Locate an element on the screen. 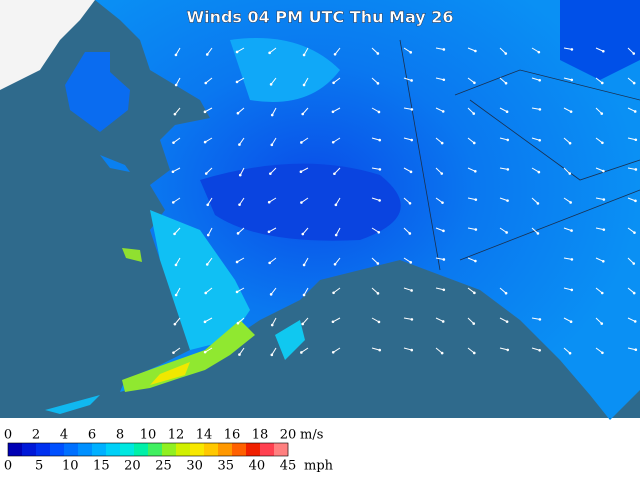  ms-label: 8 is located at coordinates (120, 435).